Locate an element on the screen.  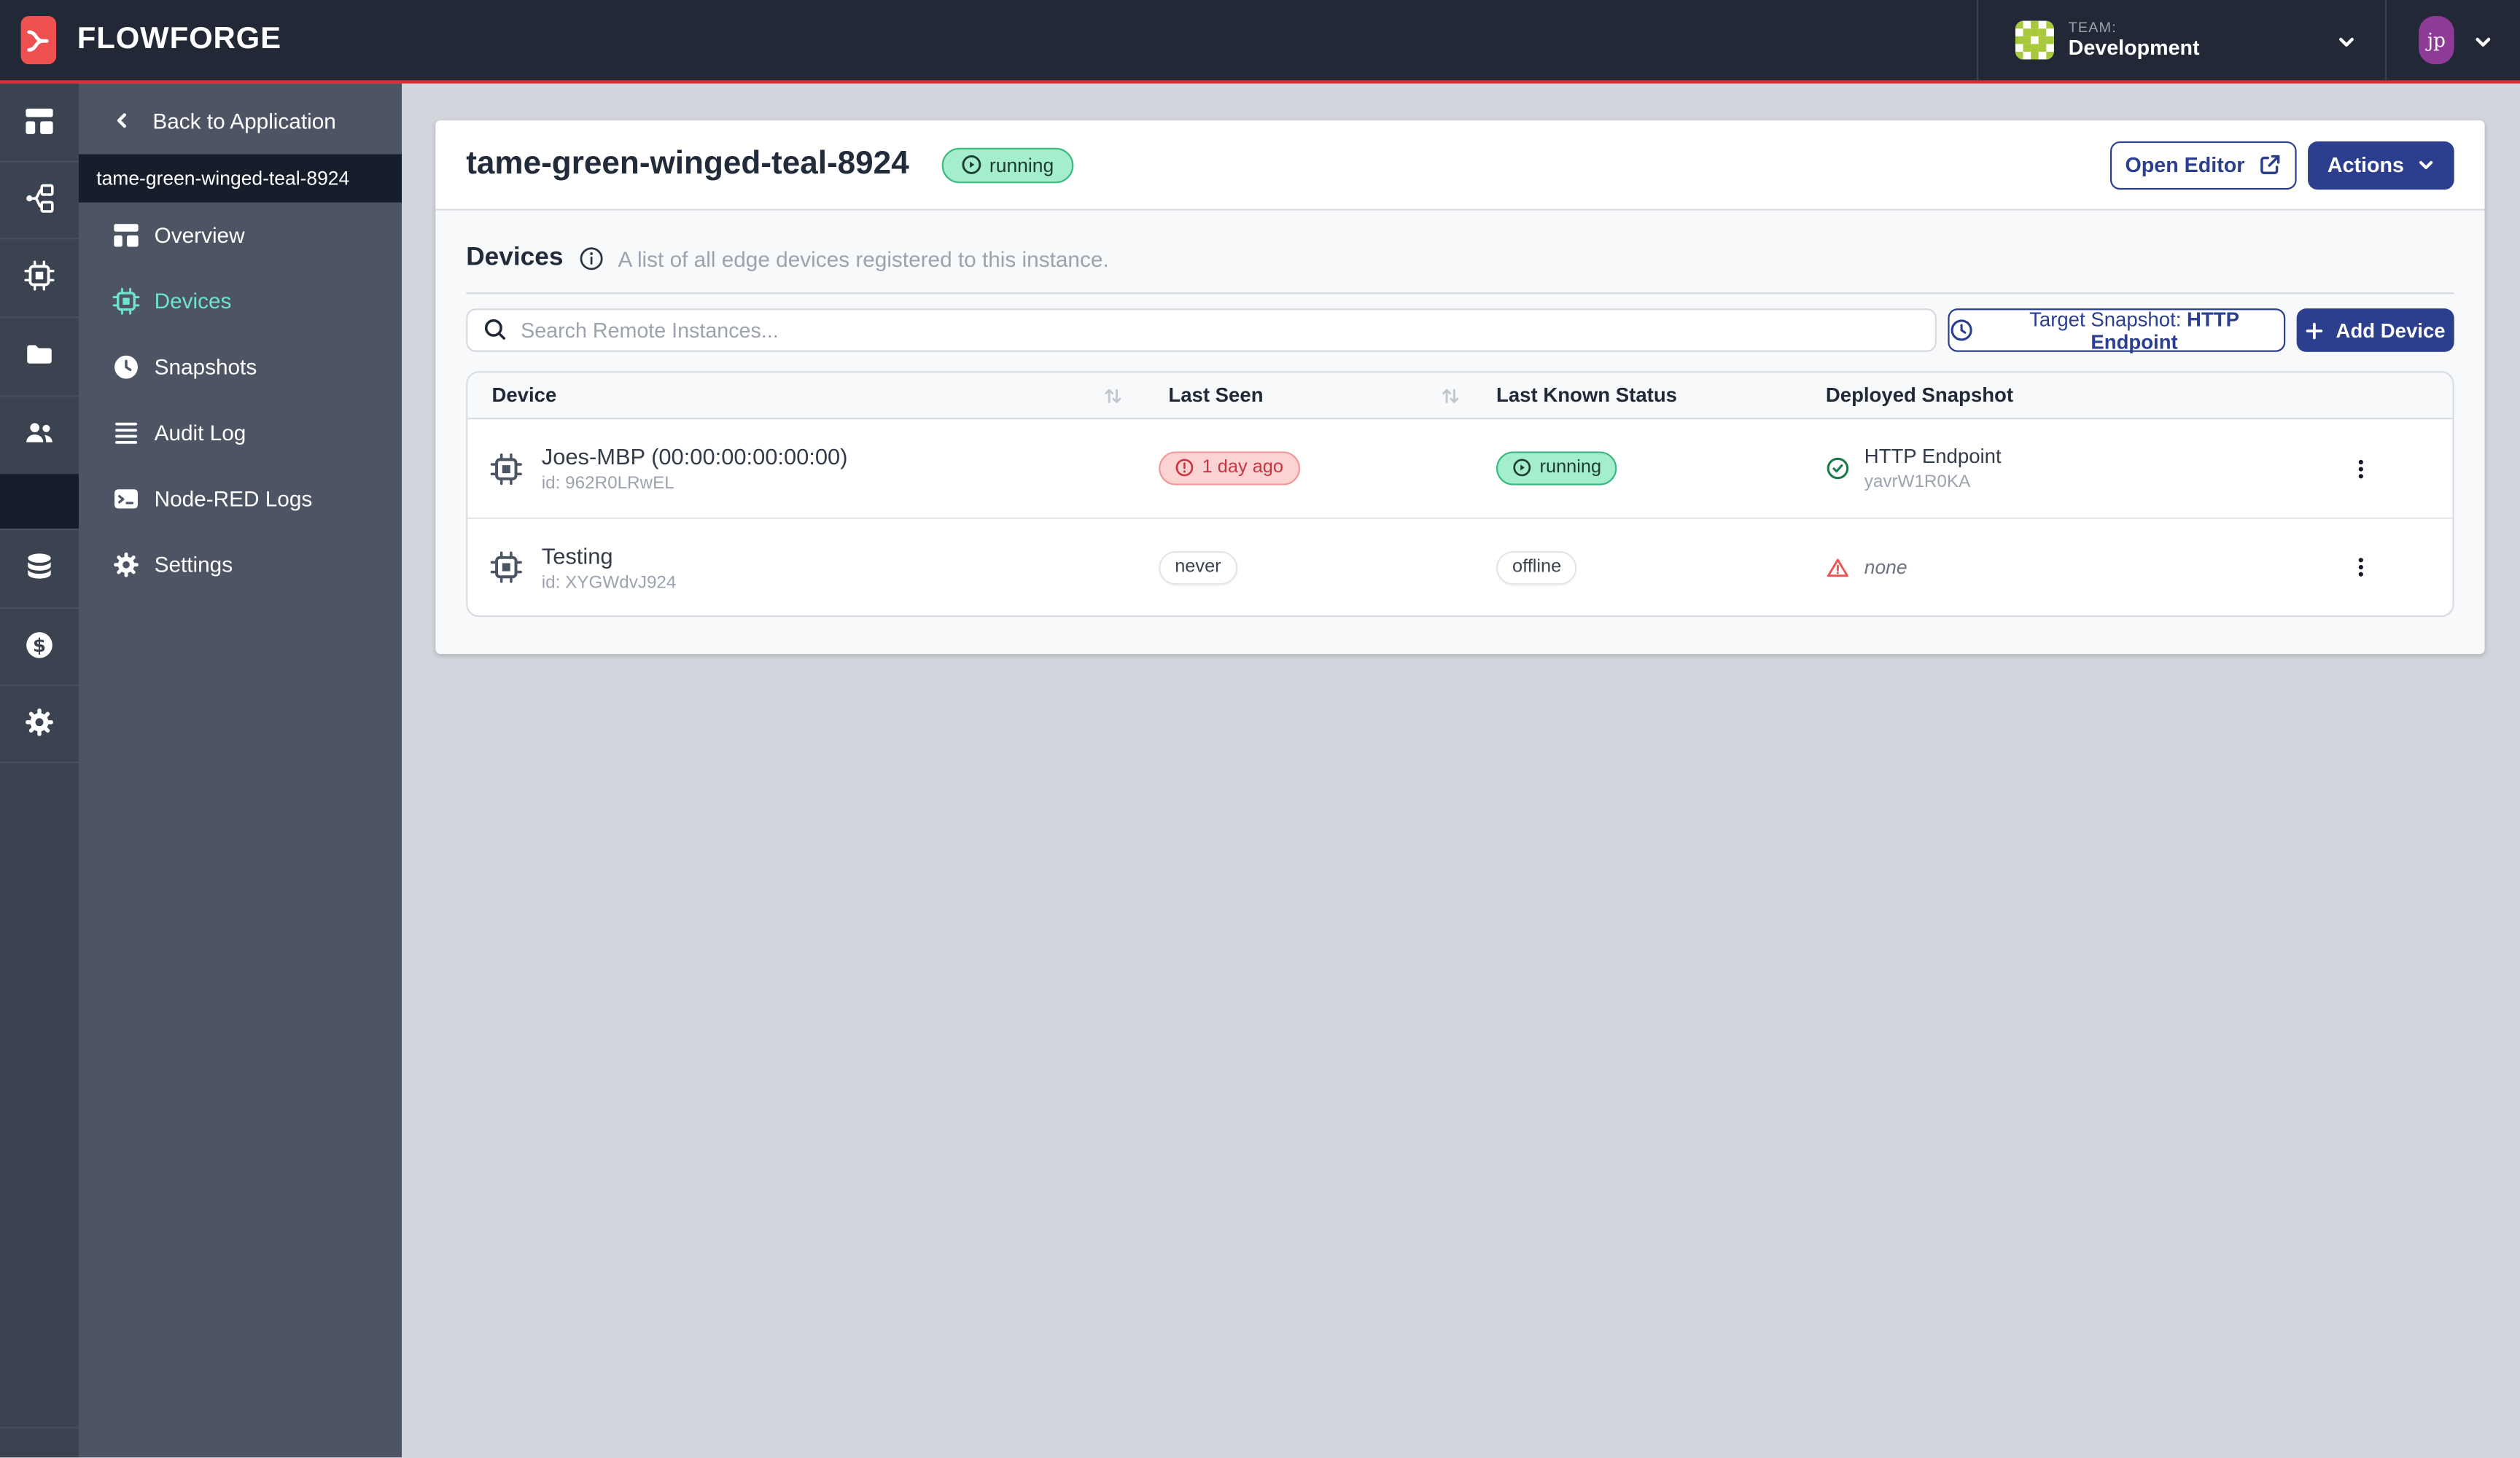
snapshot-name: HTTP Endpoint is located at coordinates (1933, 457).